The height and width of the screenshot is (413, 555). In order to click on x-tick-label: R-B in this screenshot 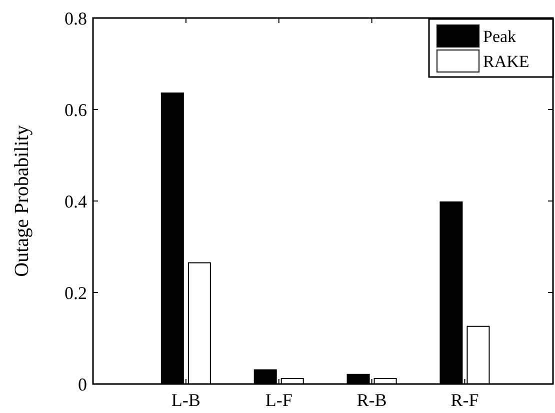, I will do `click(371, 400)`.